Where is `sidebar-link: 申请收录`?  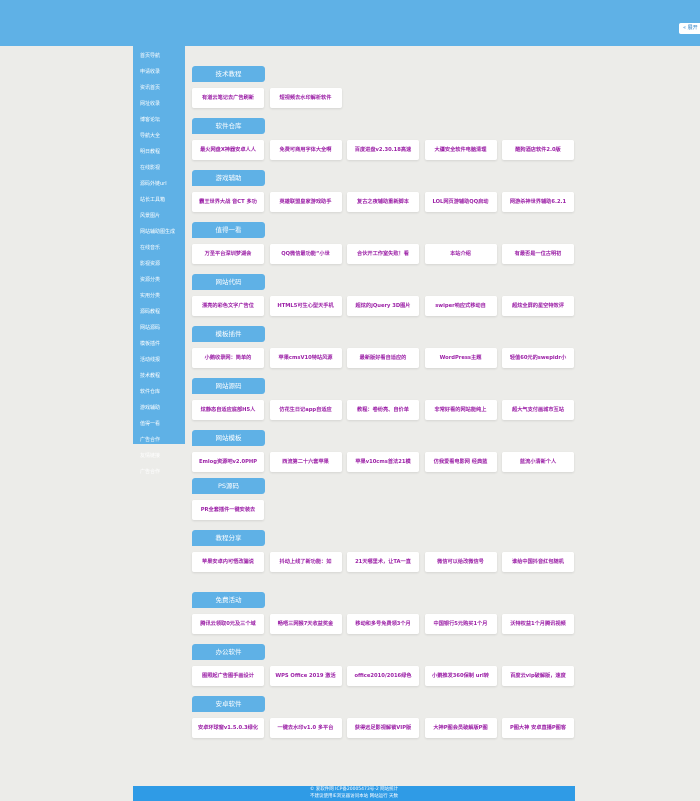 sidebar-link: 申请收录 is located at coordinates (150, 72).